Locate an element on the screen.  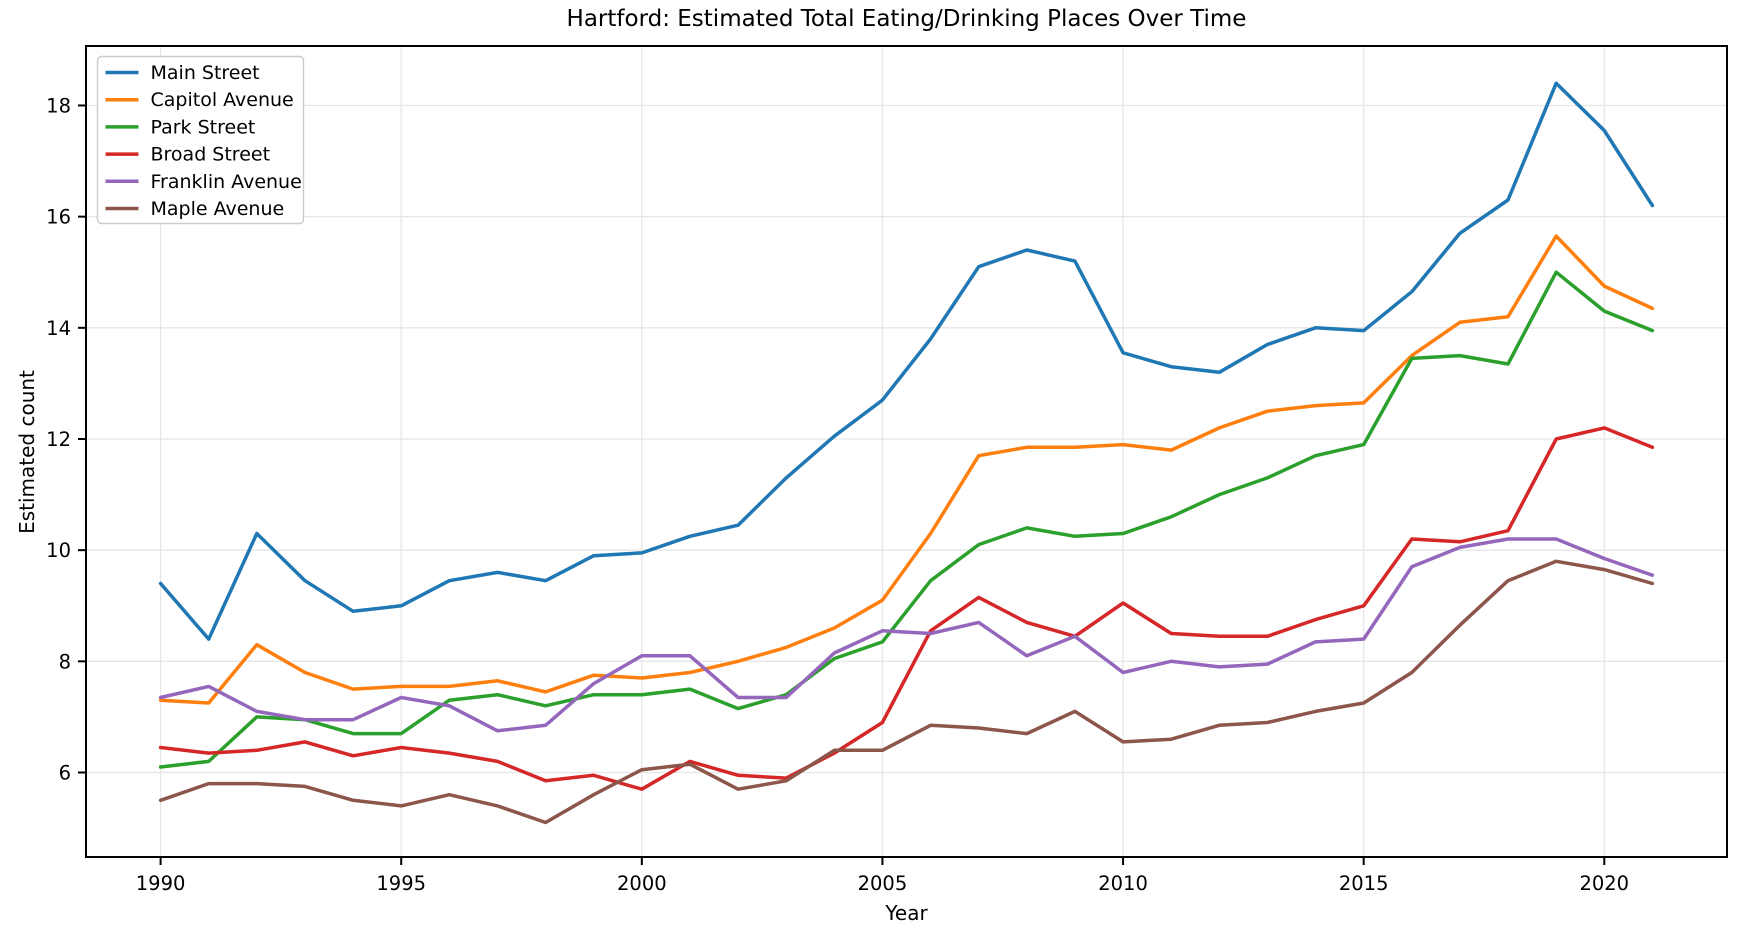
x-tick-label: 2015 is located at coordinates (1364, 883).